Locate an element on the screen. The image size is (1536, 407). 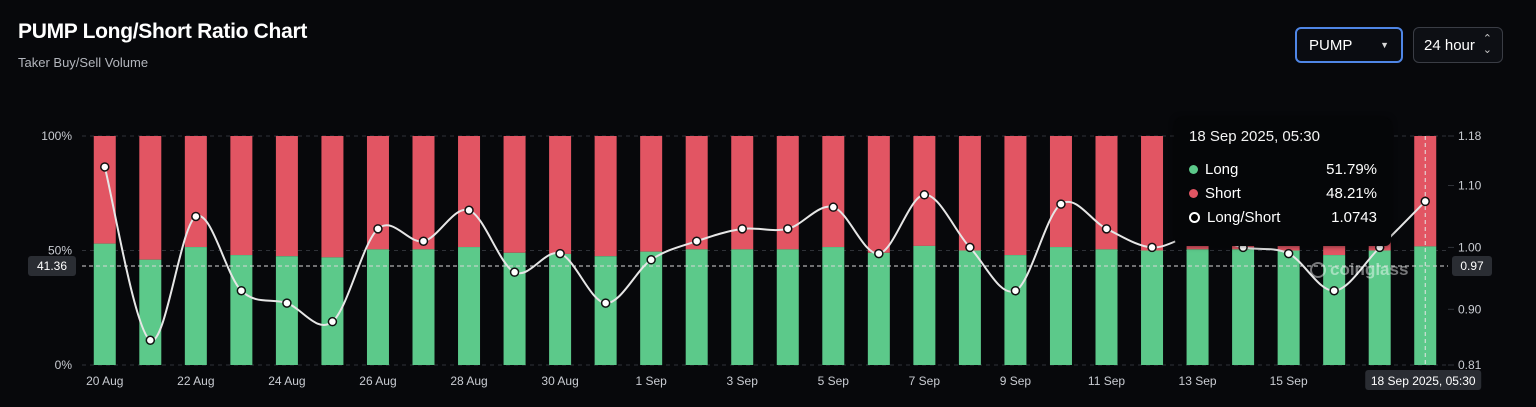
x-axis-tick: 7 Sep is located at coordinates (925, 381).